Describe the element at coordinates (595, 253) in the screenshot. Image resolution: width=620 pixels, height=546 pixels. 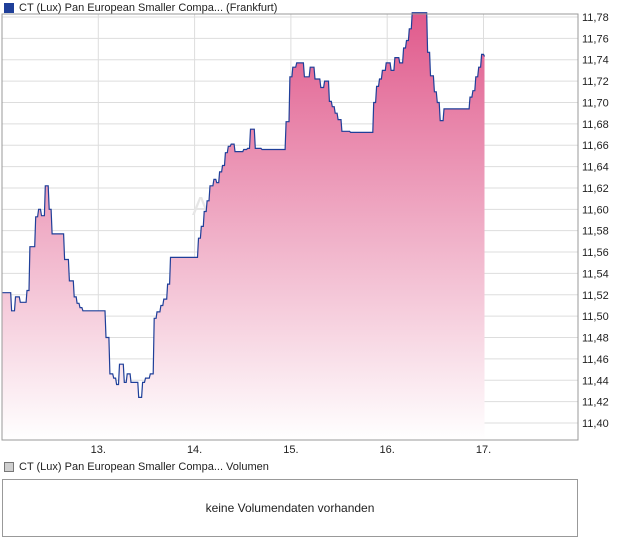
I see `y-tick-label: 11,56` at that location.